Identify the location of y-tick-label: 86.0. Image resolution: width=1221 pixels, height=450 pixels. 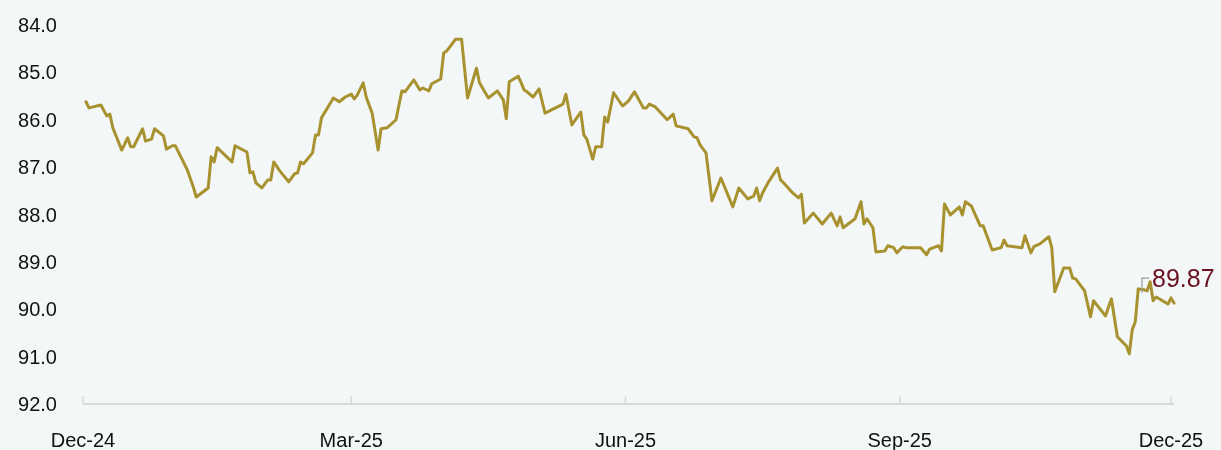
(37, 119).